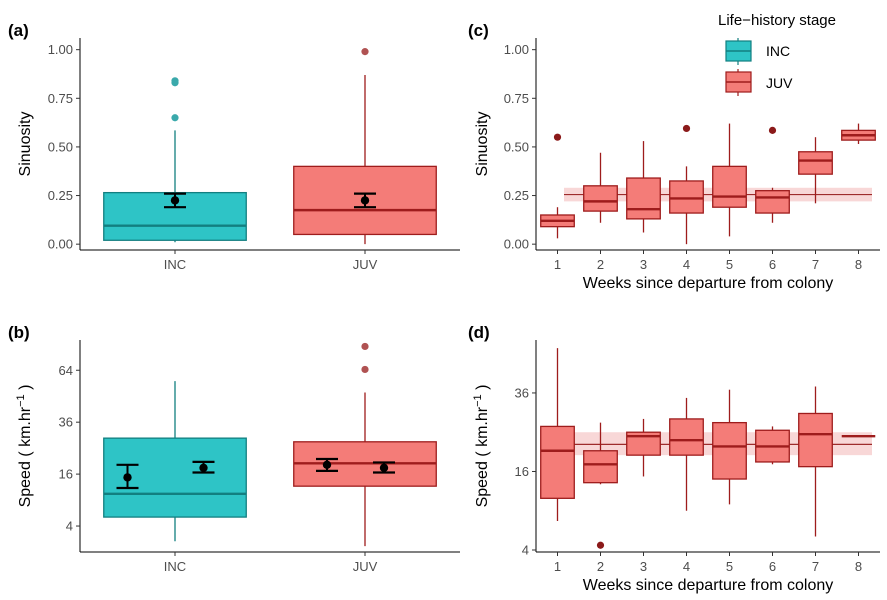 This screenshot has height=600, width=887. I want to click on legend-item-inc: INC, so click(757, 51).